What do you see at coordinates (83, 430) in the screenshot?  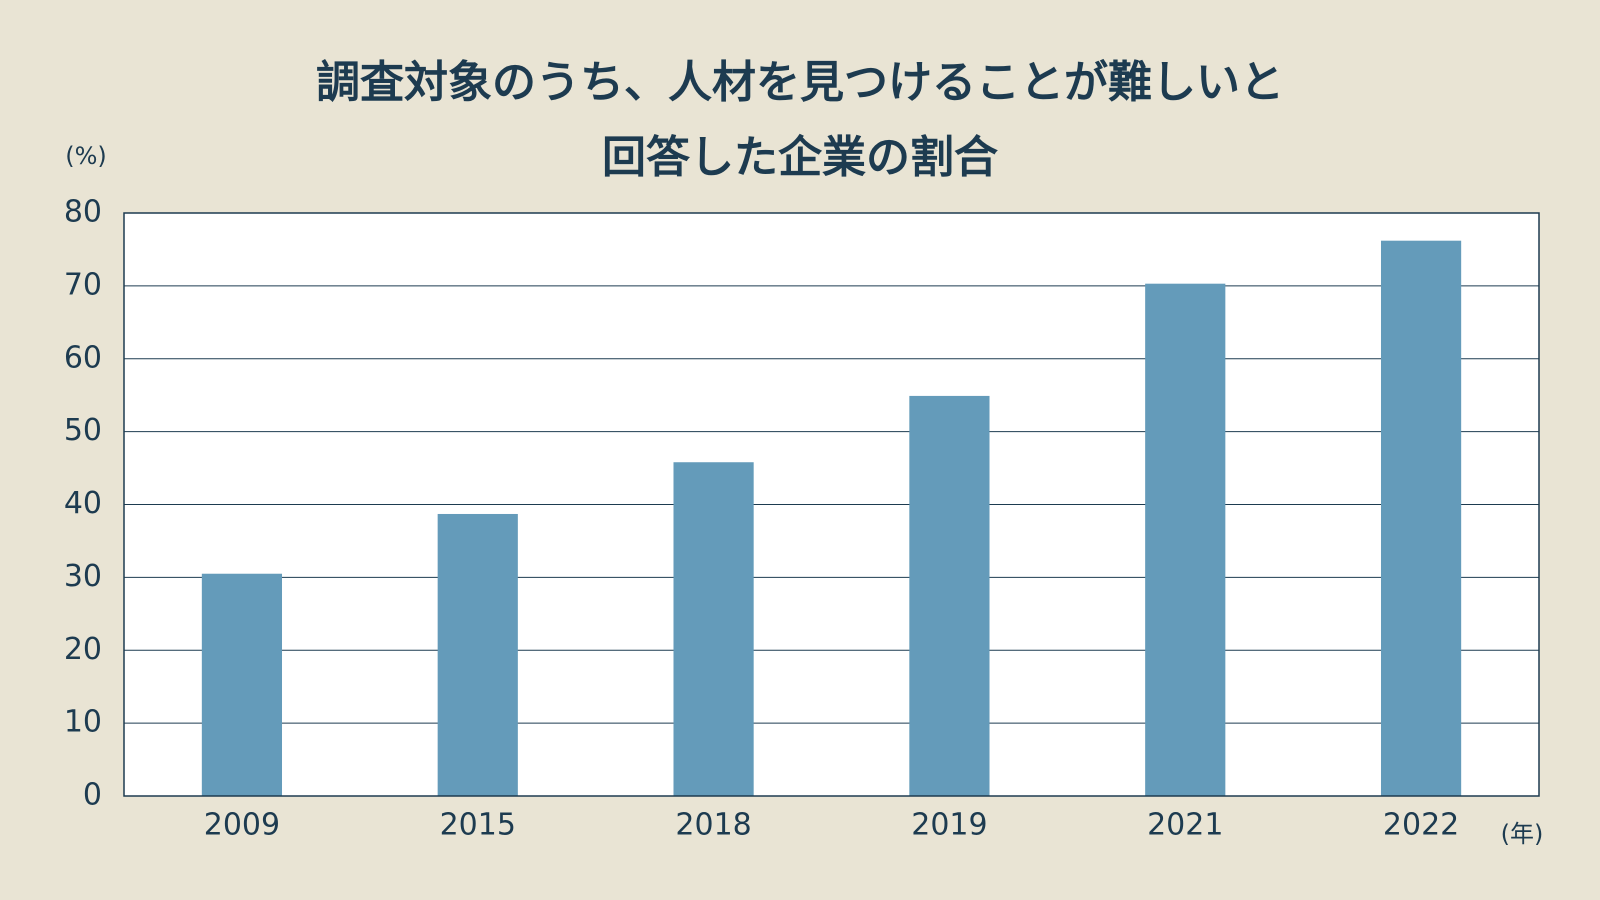 I see `y-tick-label: 50` at bounding box center [83, 430].